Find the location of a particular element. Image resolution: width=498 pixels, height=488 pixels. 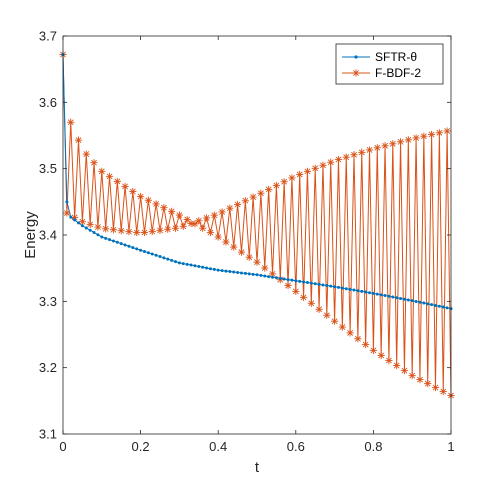

legend-label-sftr: SFTR-θ is located at coordinates (396, 57).